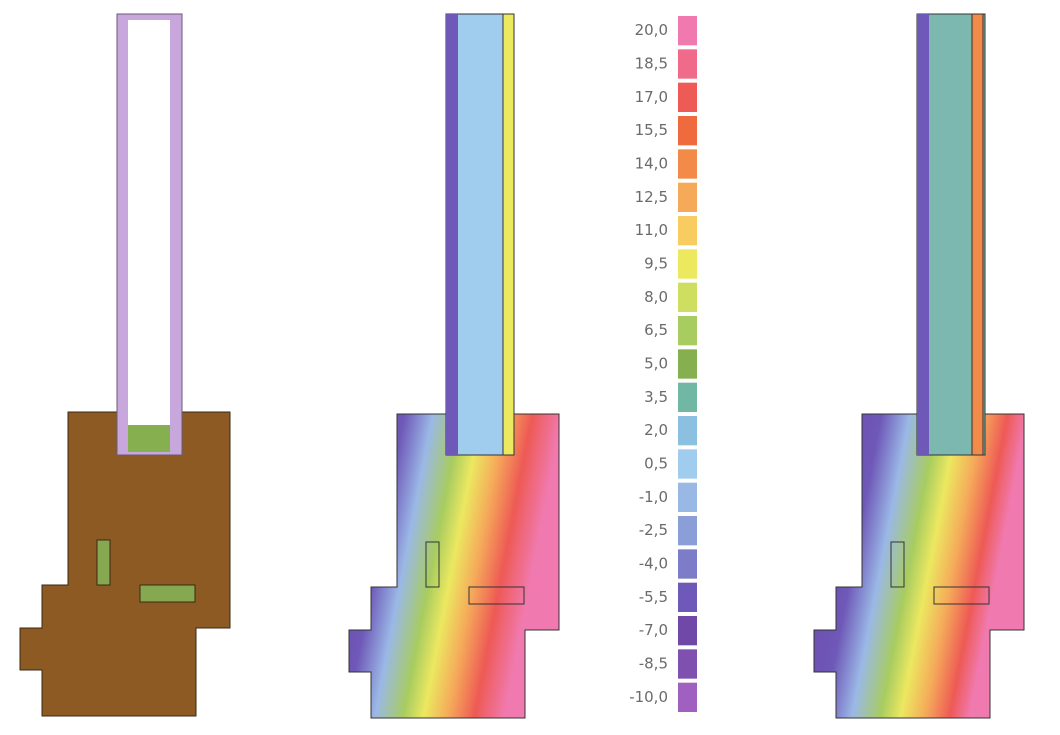 Image resolution: width=1060 pixels, height=735 pixels. Describe the element at coordinates (653, 597) in the screenshot. I see `legend-label: -5,5` at that location.